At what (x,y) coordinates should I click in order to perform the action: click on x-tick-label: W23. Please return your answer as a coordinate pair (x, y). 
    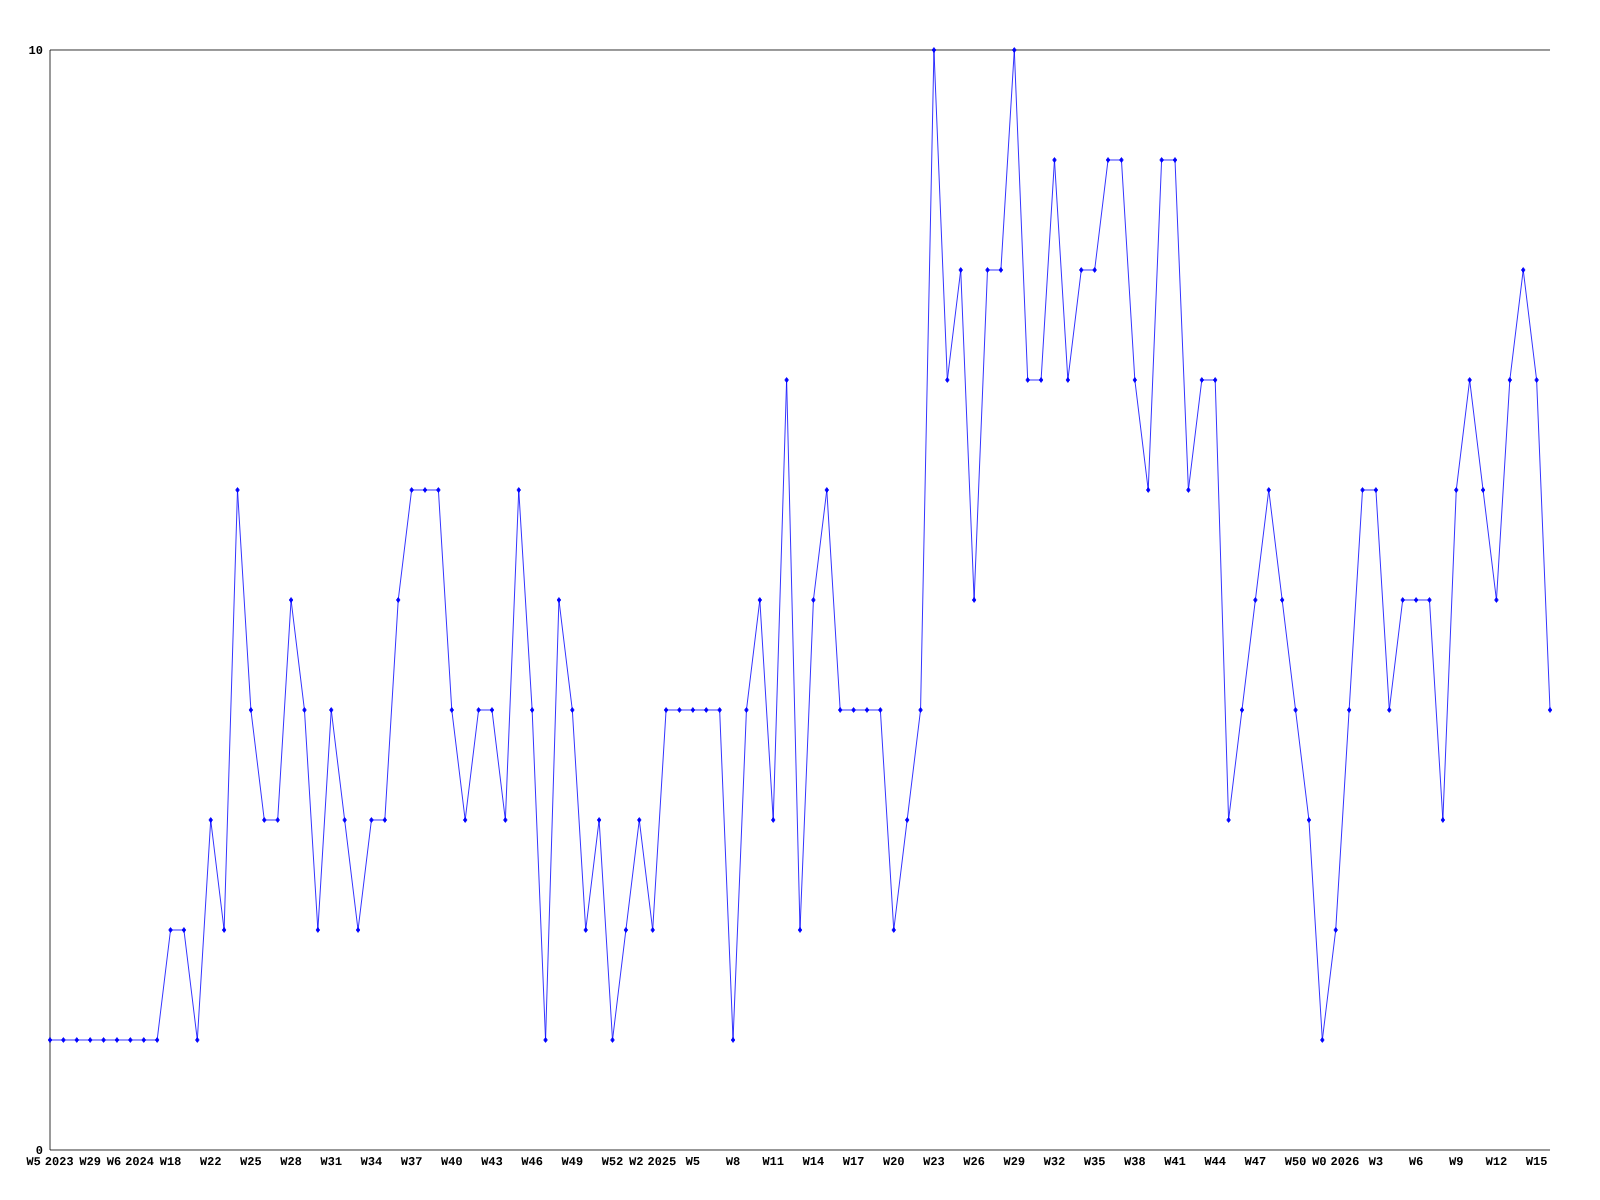
    Looking at the image, I should click on (934, 1161).